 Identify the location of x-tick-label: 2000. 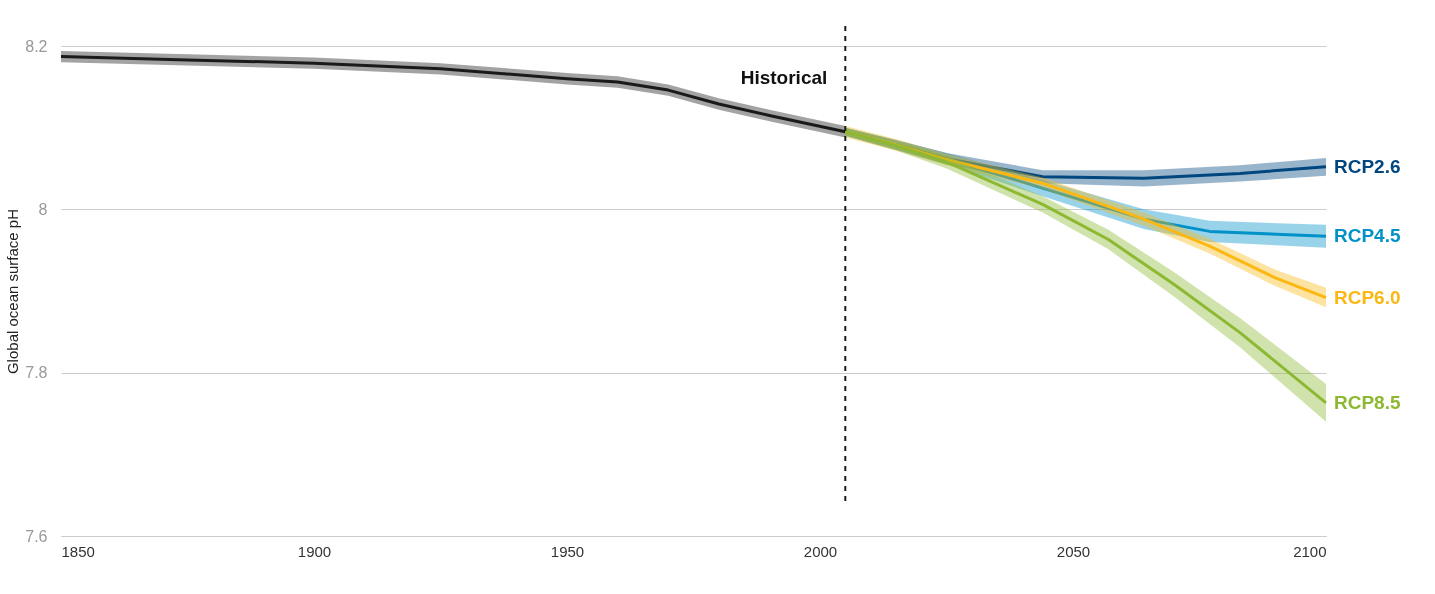
(820, 551).